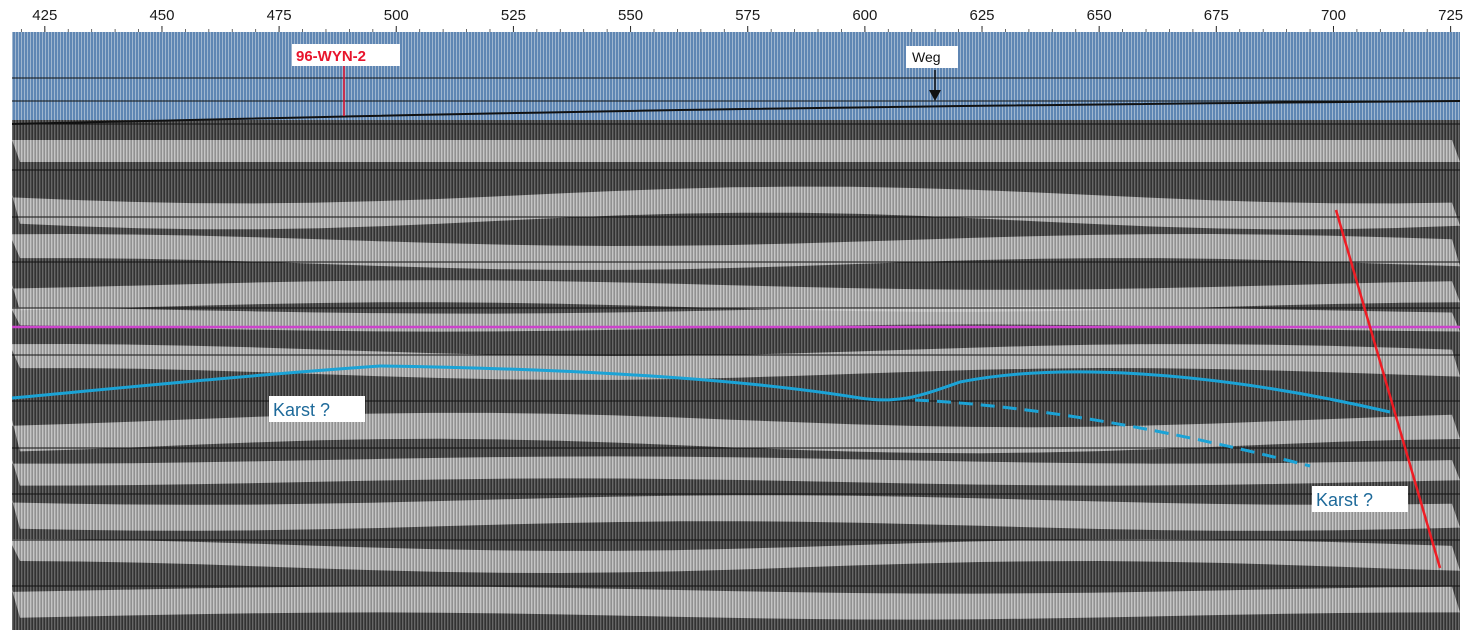 The width and height of the screenshot is (1476, 634). I want to click on x-tick-label: 475, so click(279, 15).